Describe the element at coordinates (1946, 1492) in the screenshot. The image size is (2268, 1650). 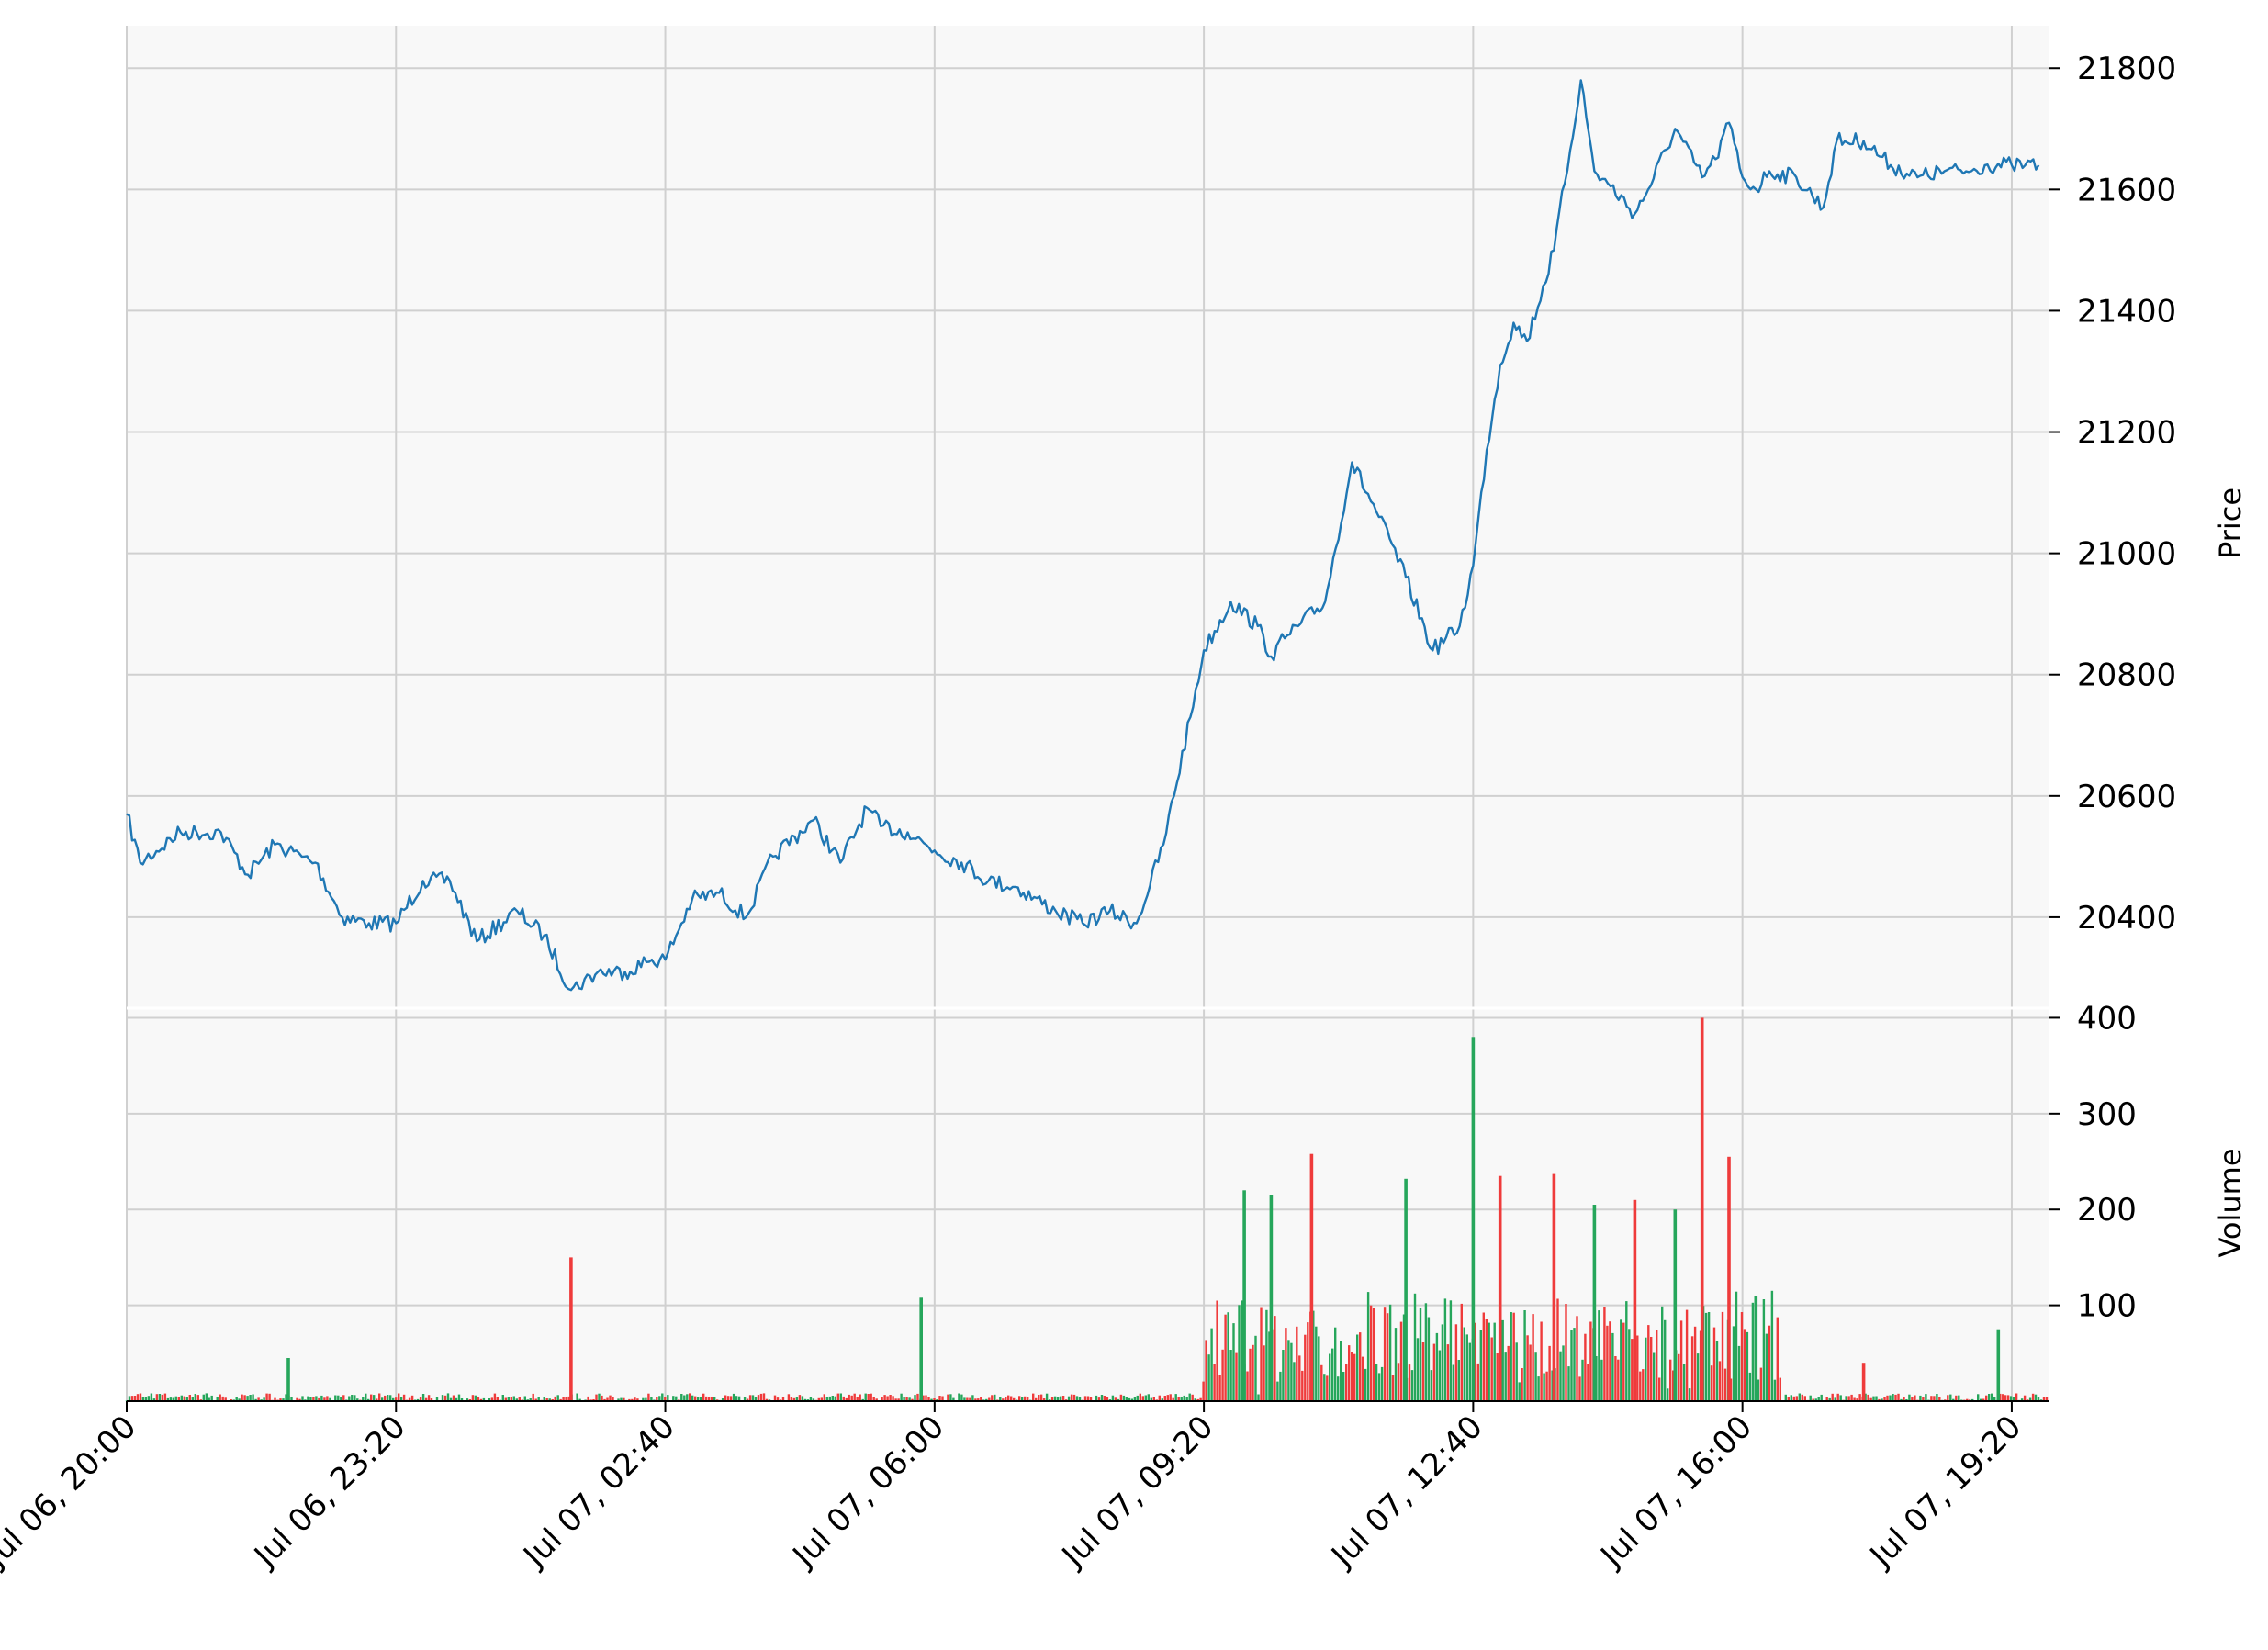
I see `x-tick-label: Jul 07, 19:20` at that location.